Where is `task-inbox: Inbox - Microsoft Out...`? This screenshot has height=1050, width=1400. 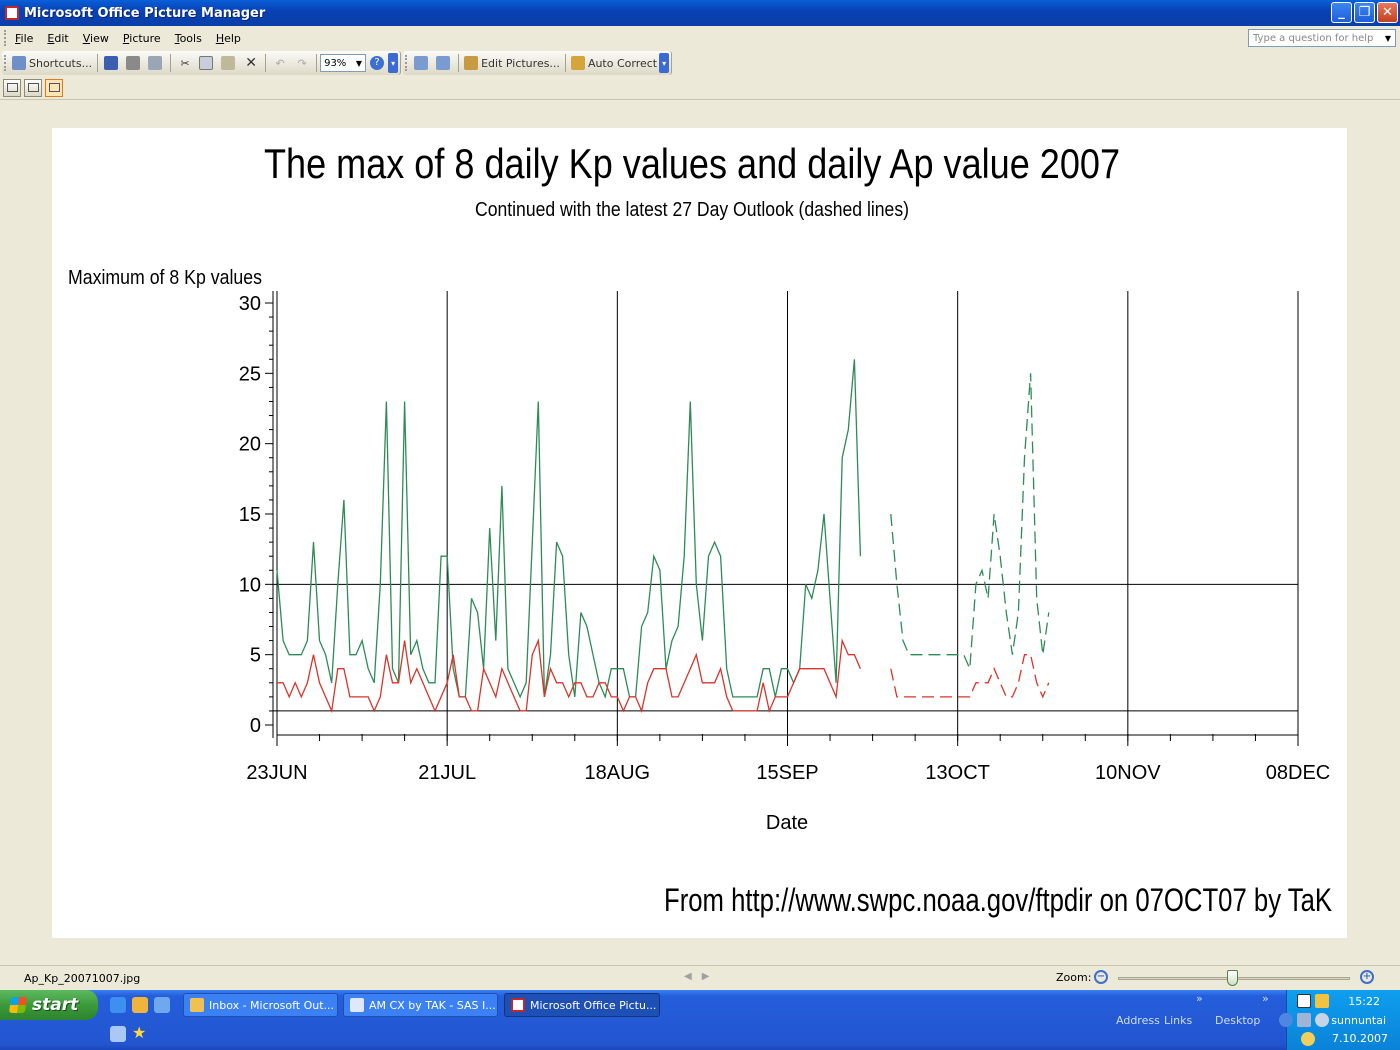 task-inbox: Inbox - Microsoft Out... is located at coordinates (260, 1005).